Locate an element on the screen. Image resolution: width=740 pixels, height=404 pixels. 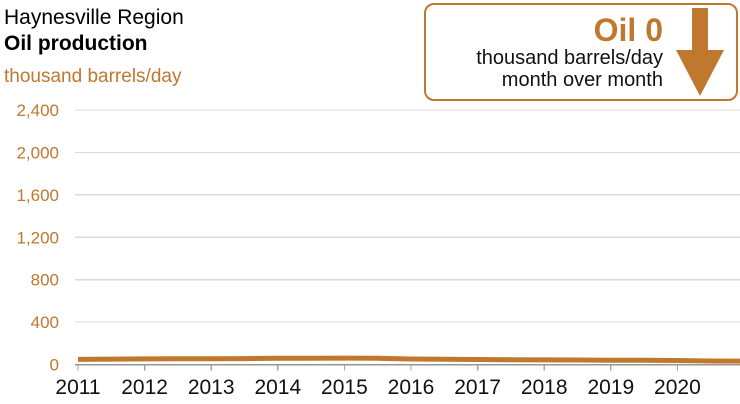
region-title: Haynesville Region is located at coordinates (94, 17).